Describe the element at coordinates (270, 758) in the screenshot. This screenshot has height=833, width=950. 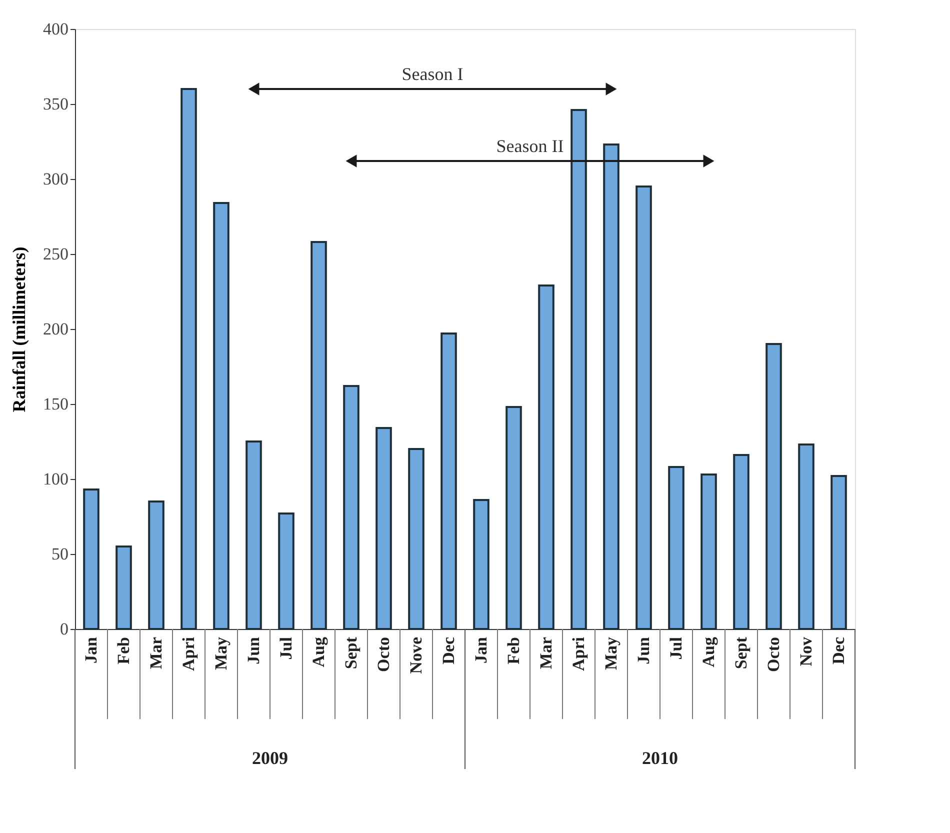
I see `text: 2009` at that location.